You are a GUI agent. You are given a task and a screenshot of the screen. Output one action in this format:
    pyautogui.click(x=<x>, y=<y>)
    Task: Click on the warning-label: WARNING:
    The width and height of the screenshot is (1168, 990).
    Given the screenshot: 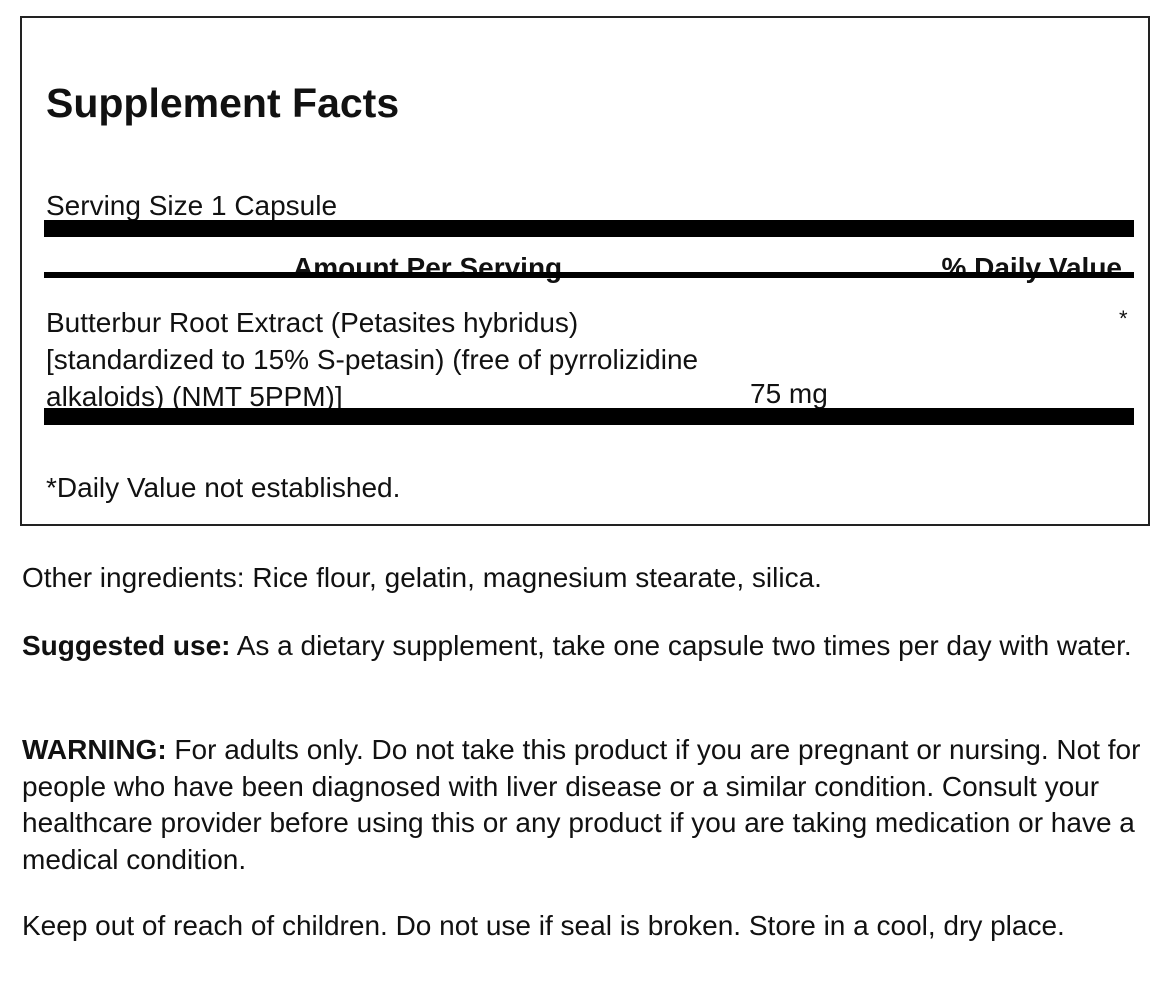 What is the action you would take?
    pyautogui.click(x=94, y=749)
    